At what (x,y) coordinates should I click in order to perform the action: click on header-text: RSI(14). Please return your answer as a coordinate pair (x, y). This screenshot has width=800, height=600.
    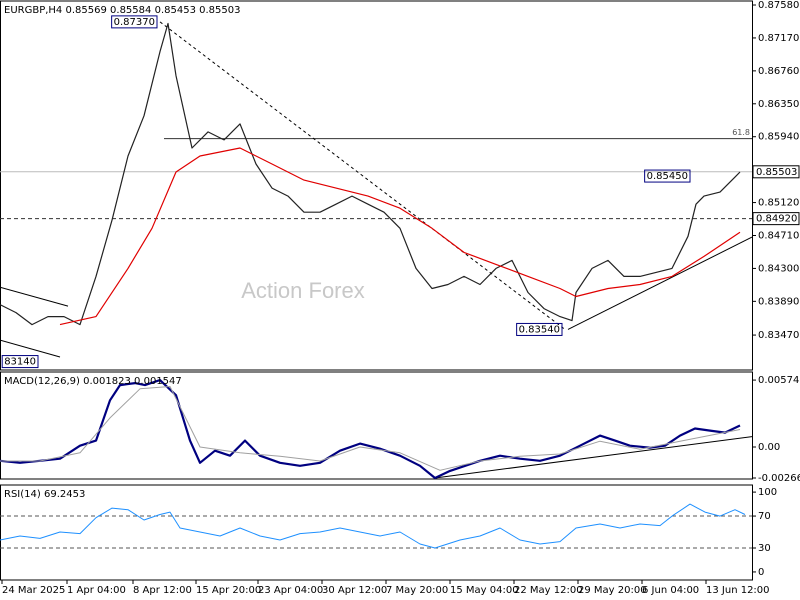
    Looking at the image, I should click on (22, 494).